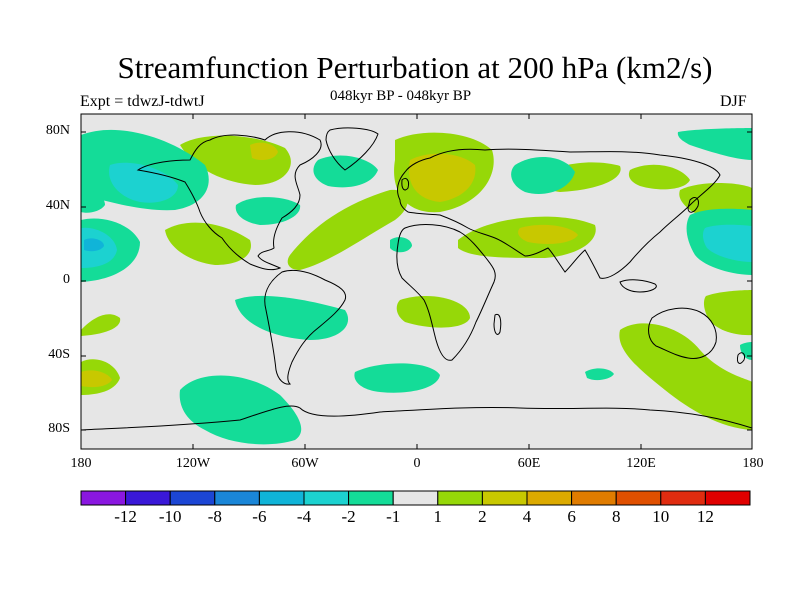 The width and height of the screenshot is (800, 600). I want to click on lat-label: 40N, so click(57, 205).